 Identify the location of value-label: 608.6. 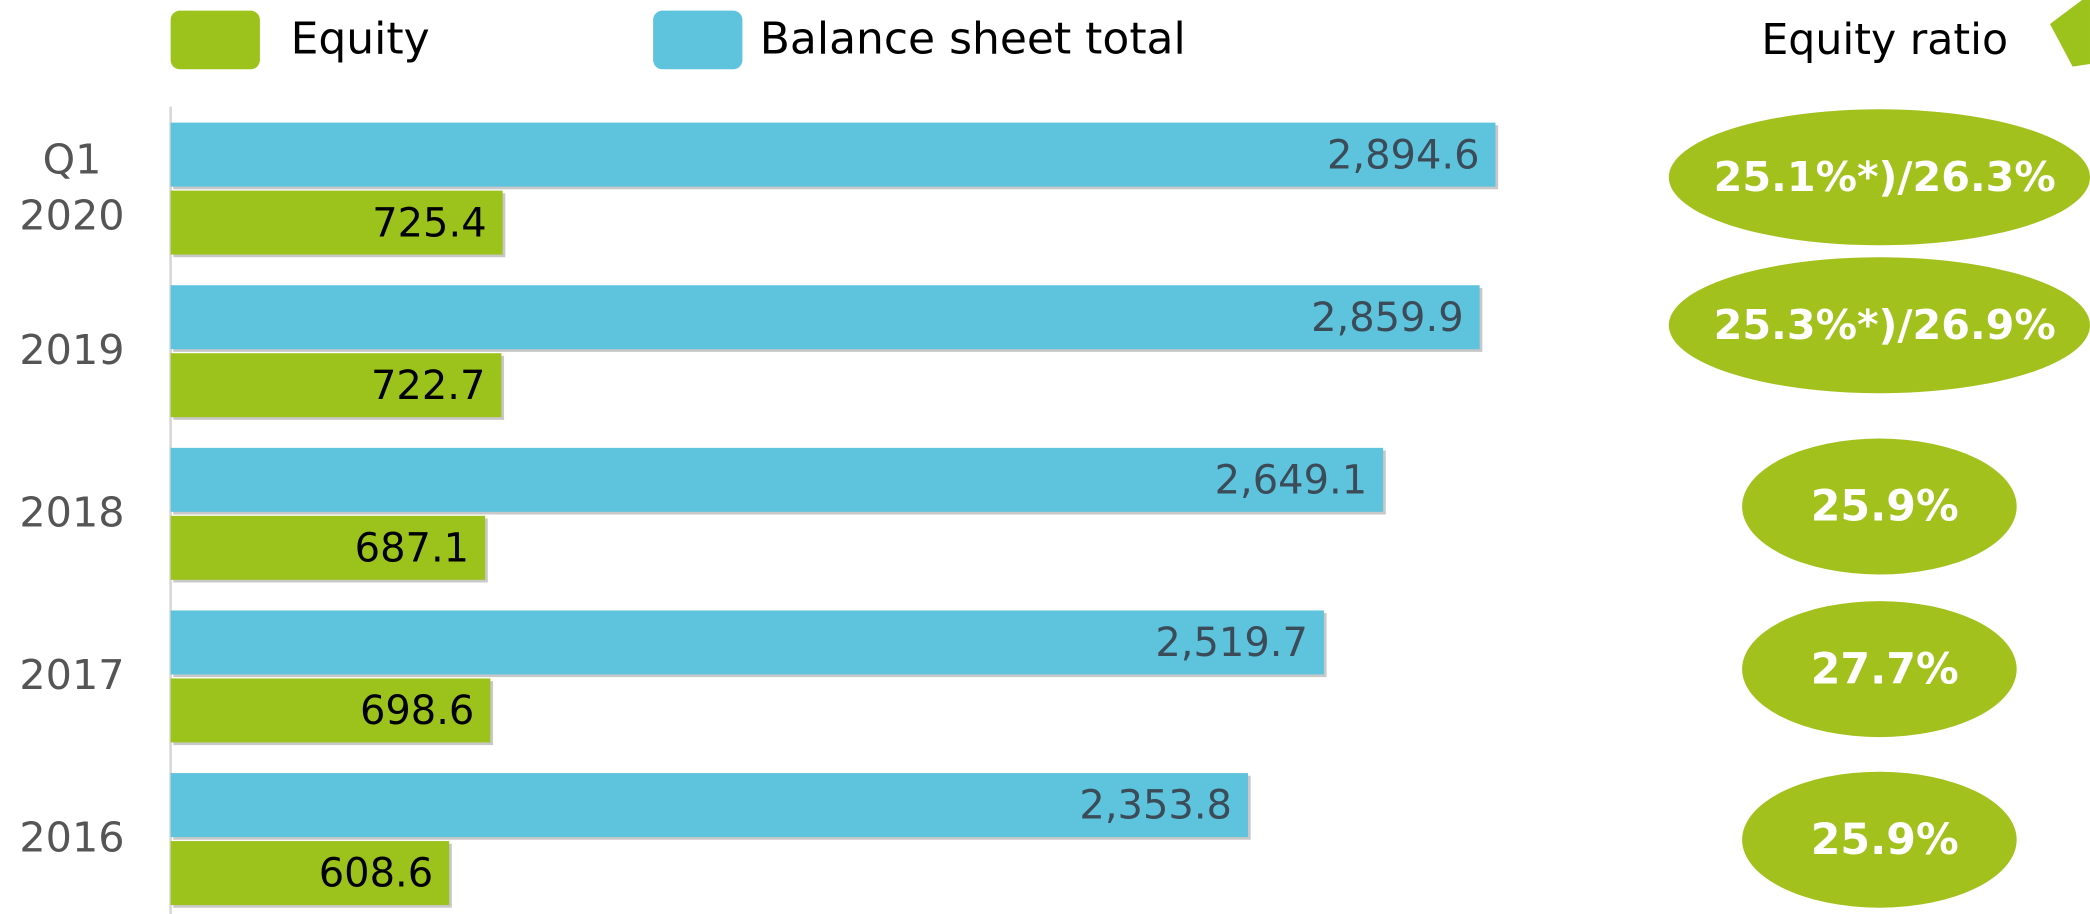
(376, 874).